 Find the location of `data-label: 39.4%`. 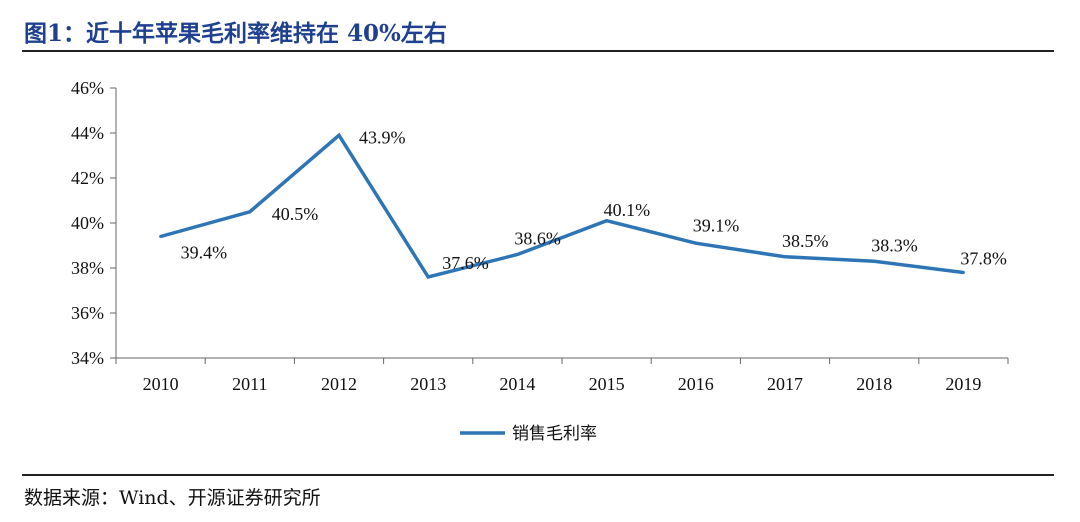

data-label: 39.4% is located at coordinates (204, 253).